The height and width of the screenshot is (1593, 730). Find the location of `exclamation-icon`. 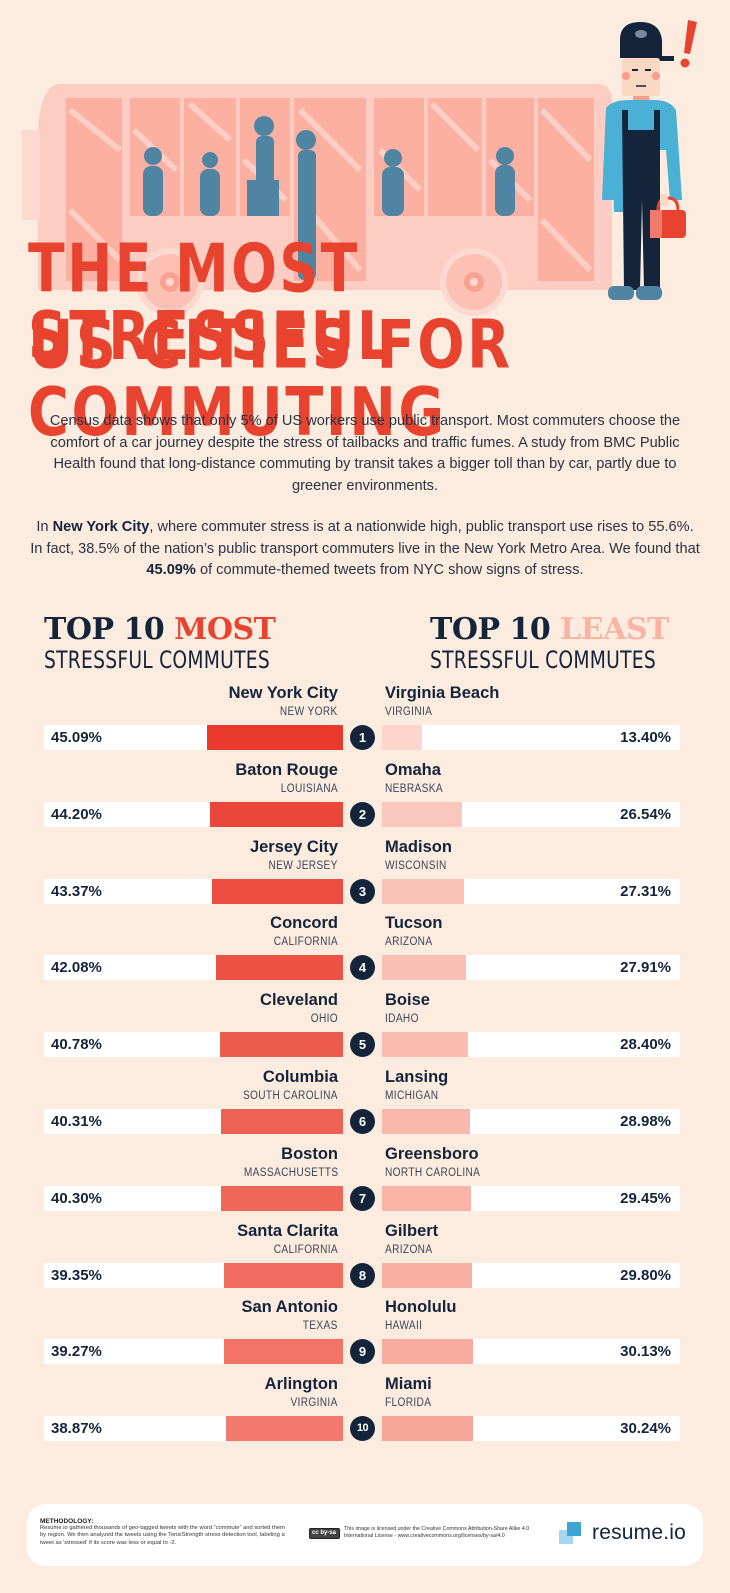

exclamation-icon is located at coordinates (690, 37).